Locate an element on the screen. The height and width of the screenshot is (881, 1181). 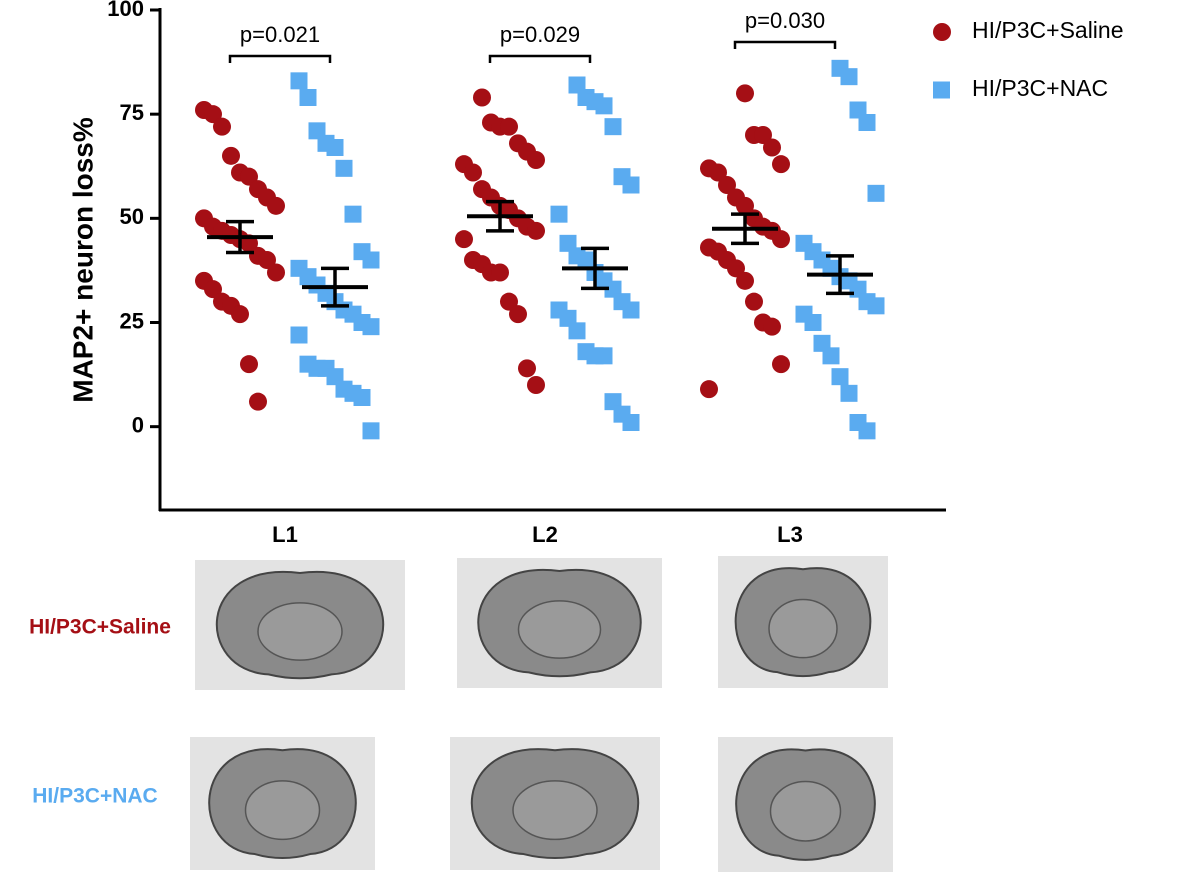
image-row-label: HI/P3C+Saline is located at coordinates (100, 627).